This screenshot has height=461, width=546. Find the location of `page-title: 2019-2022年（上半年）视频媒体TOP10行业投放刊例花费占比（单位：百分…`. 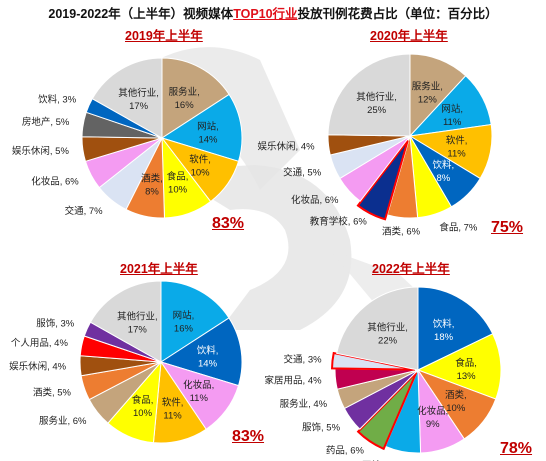

page-title: 2019-2022年（上半年）视频媒体TOP10行业投放刊例花费占比（单位：百分… is located at coordinates (273, 12).